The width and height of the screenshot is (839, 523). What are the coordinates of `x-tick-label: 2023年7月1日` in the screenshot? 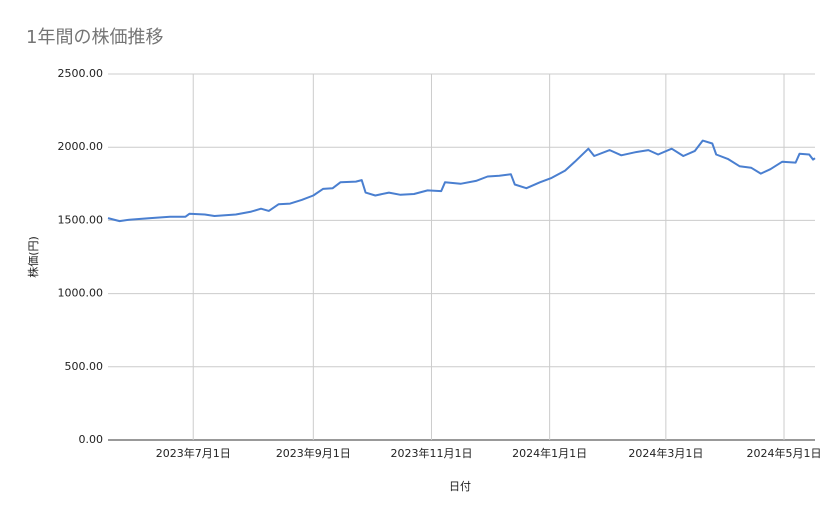 It's located at (193, 453).